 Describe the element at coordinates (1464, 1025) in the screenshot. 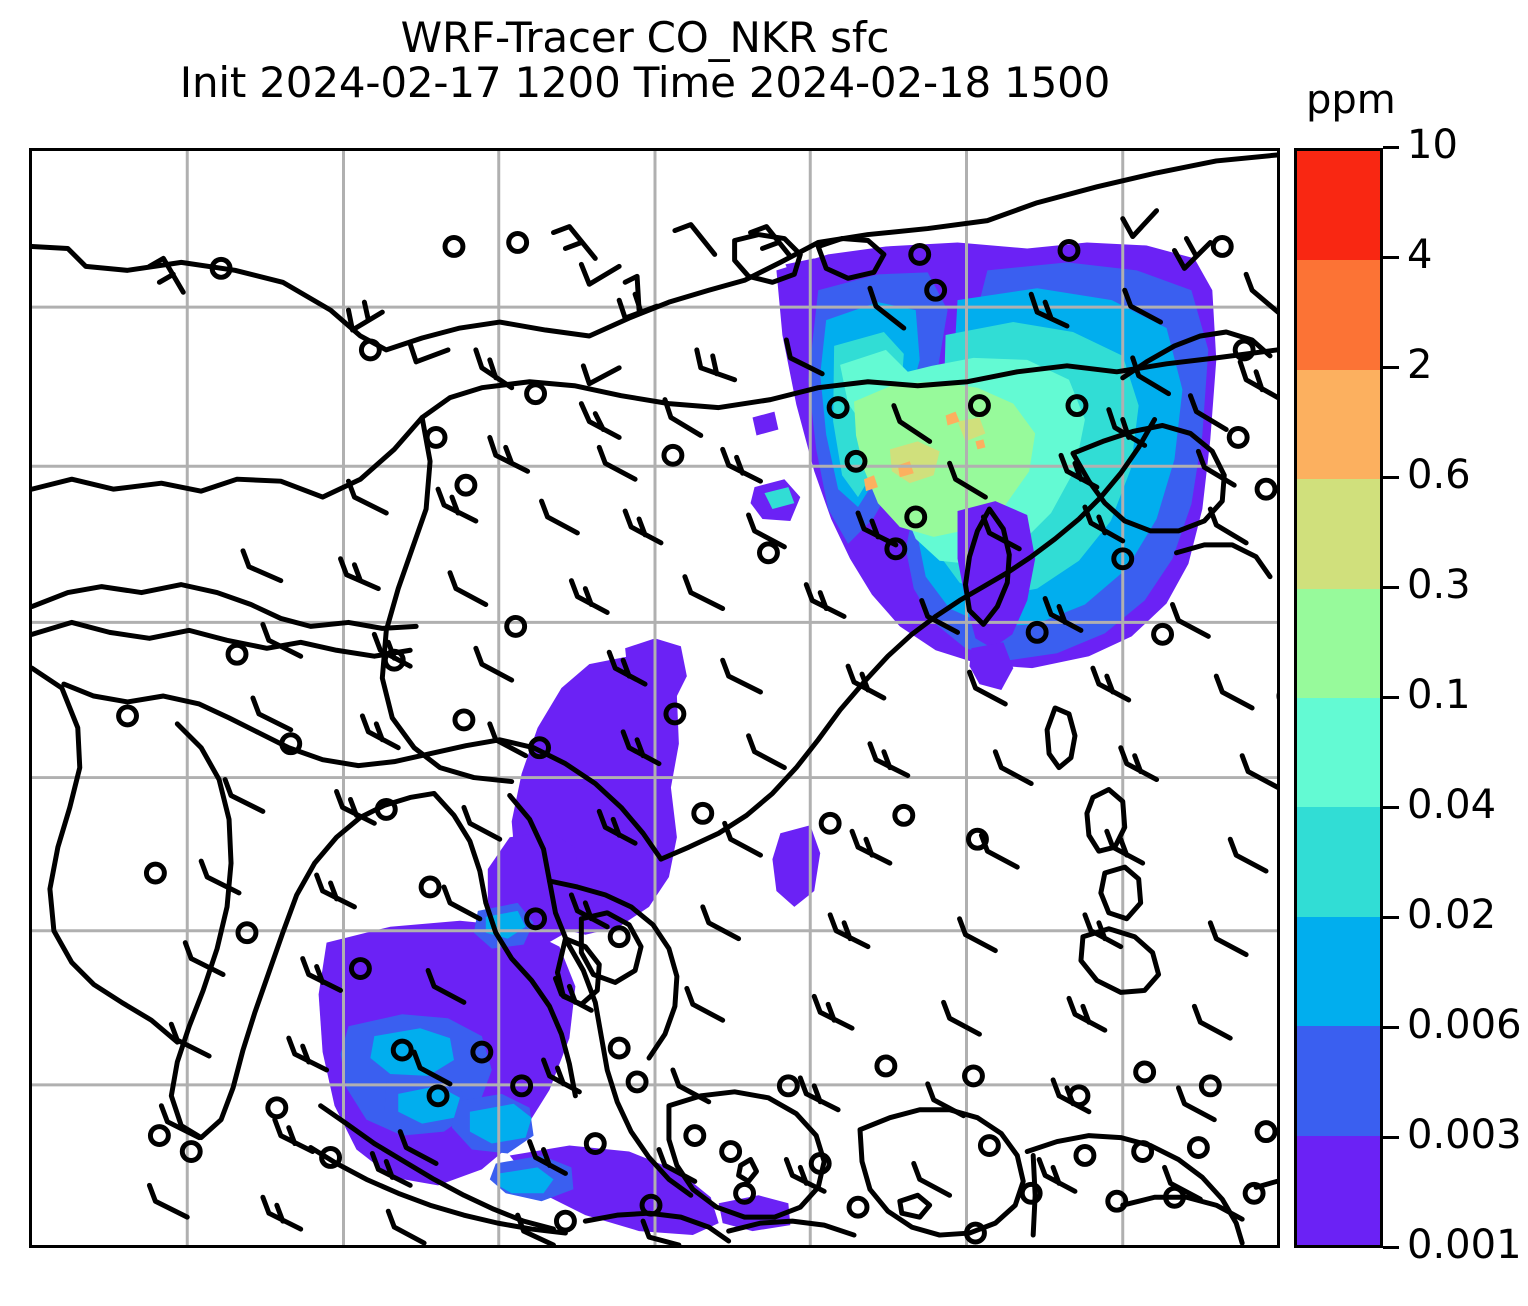

I see `tick-label: 0.006` at that location.